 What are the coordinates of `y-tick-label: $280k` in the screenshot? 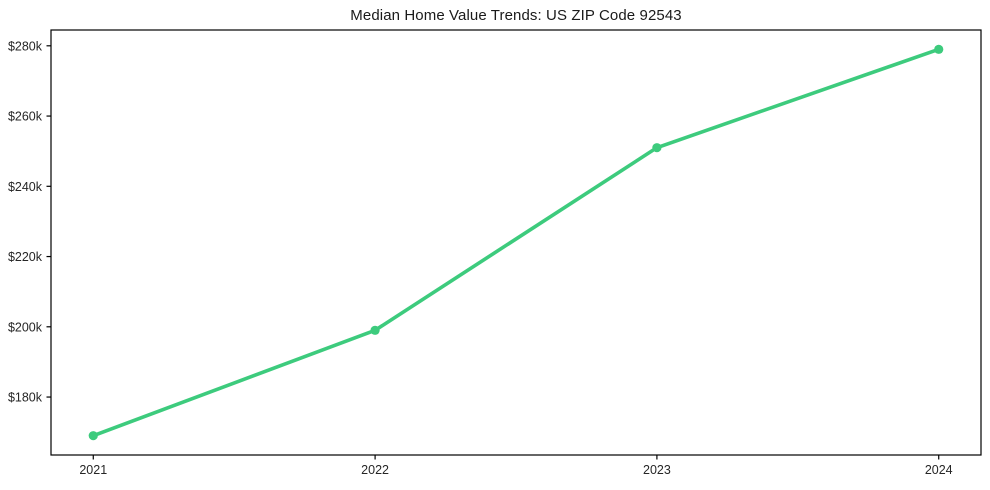 It's located at (25, 46).